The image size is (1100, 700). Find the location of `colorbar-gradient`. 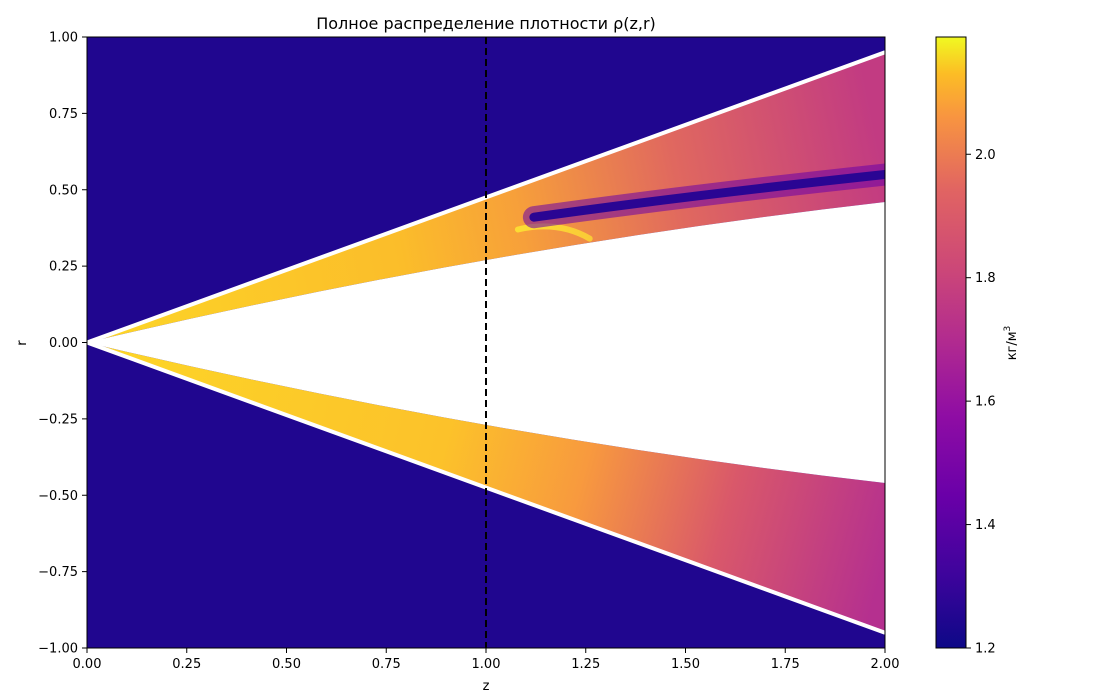

colorbar-gradient is located at coordinates (951, 342).